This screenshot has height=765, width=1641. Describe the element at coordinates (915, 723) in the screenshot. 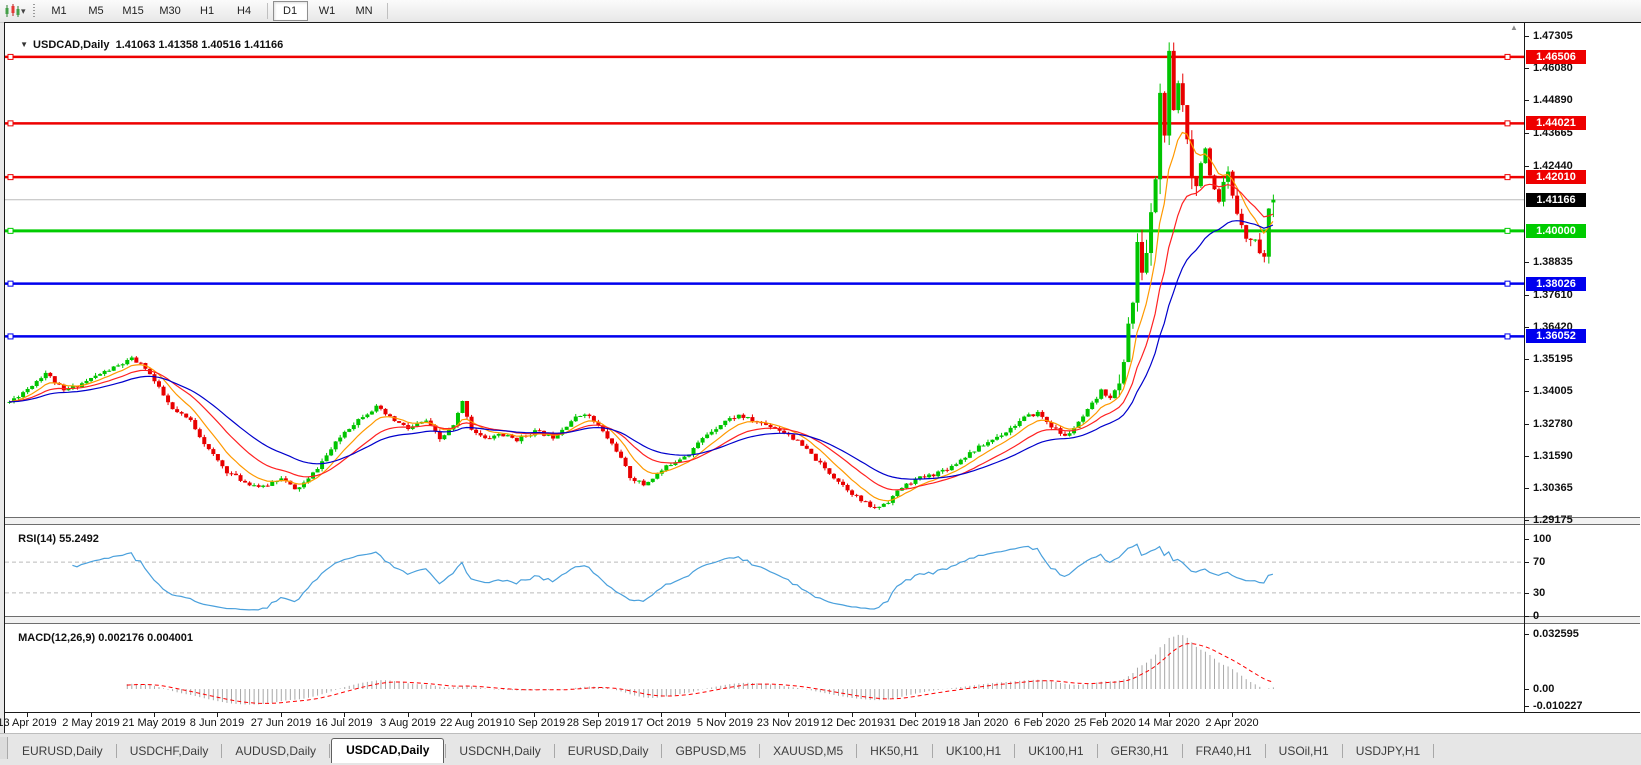

I see `date-label: 31 Dec 2019` at that location.